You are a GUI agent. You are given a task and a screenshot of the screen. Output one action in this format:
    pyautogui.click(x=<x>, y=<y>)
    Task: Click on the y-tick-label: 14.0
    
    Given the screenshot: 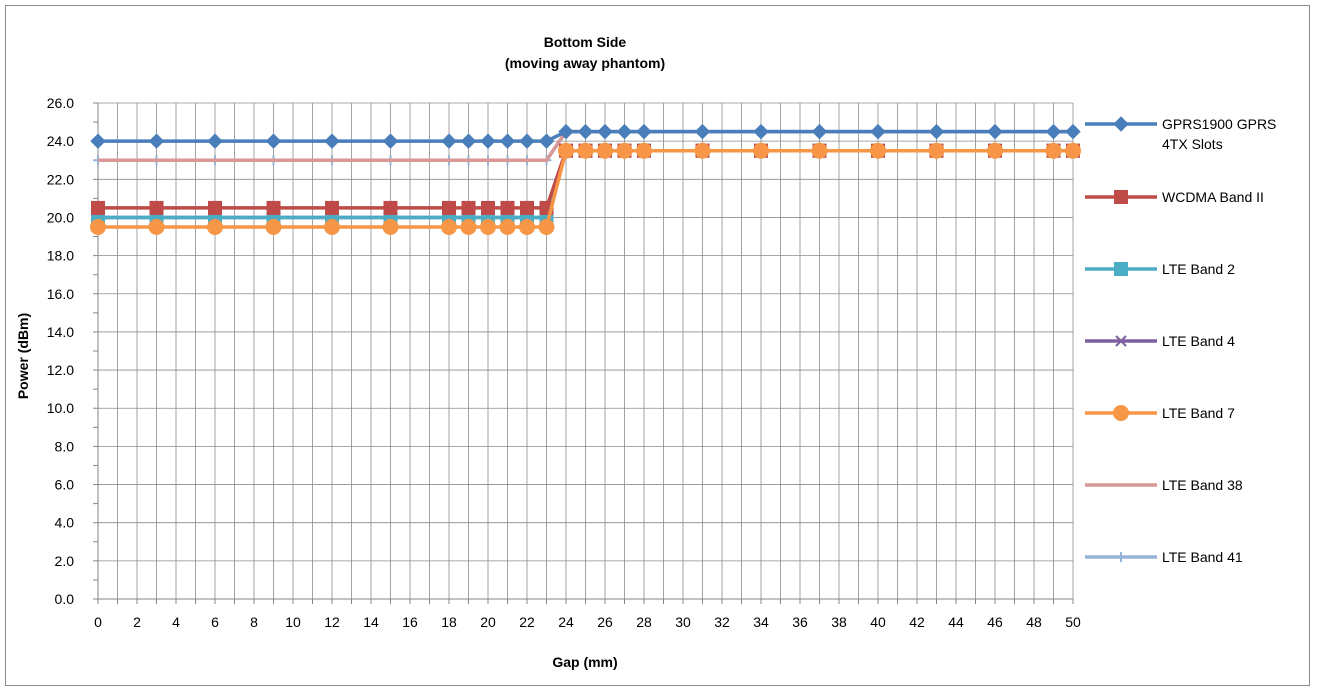 What is the action you would take?
    pyautogui.click(x=60, y=332)
    